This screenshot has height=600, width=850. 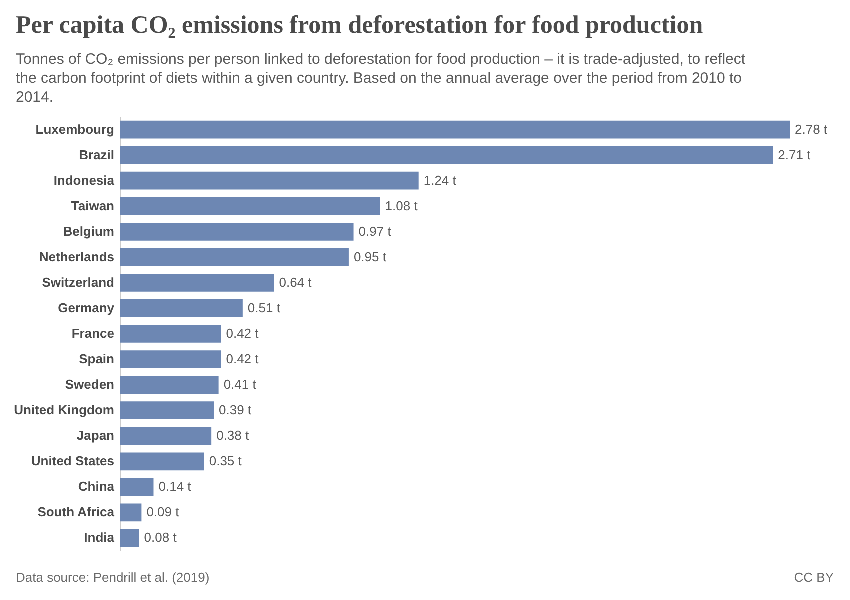 I want to click on y-tick-label: United Kingdom, so click(x=64, y=410).